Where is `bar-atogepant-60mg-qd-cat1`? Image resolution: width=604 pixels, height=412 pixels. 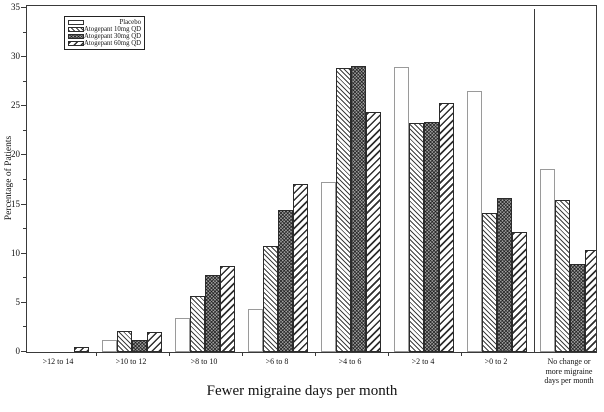
bar-atogepant-60mg-qd-cat1 is located at coordinates (154, 342).